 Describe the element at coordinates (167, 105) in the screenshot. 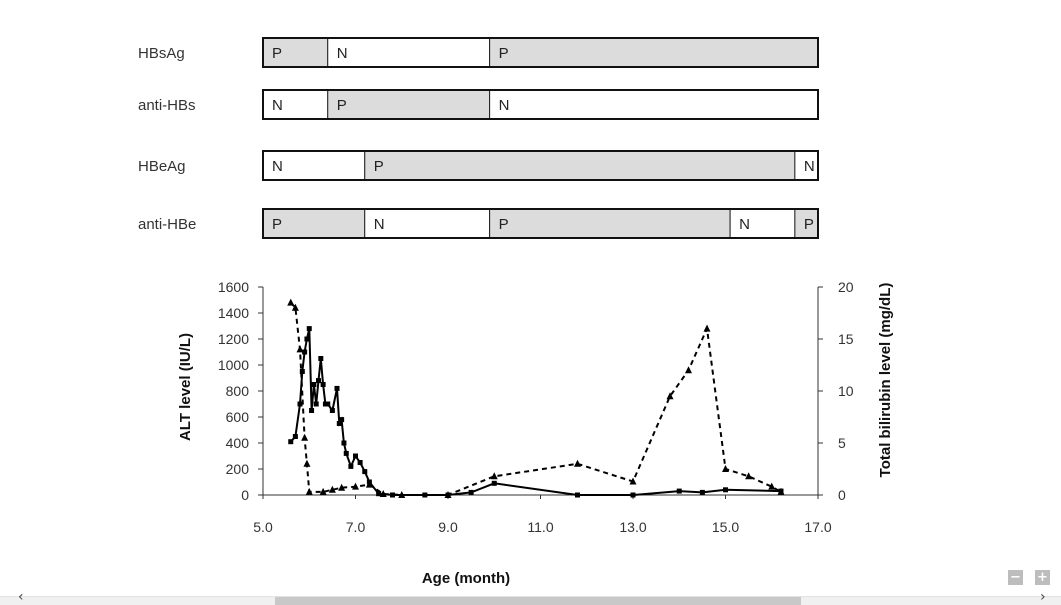

I see `marker-label: anti-HBs` at that location.